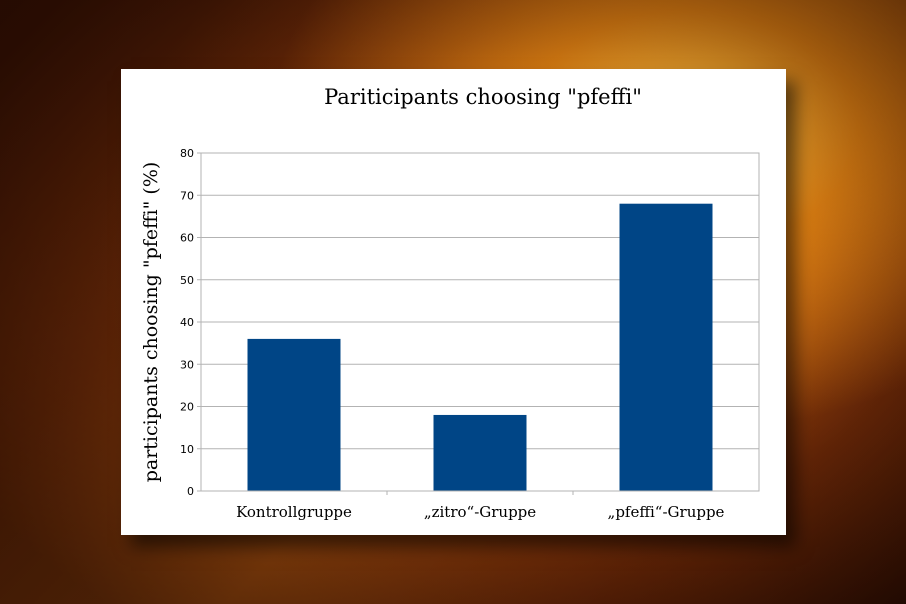  What do you see at coordinates (480, 512) in the screenshot?
I see `x-tick-label: „zitro“-Gruppe` at bounding box center [480, 512].